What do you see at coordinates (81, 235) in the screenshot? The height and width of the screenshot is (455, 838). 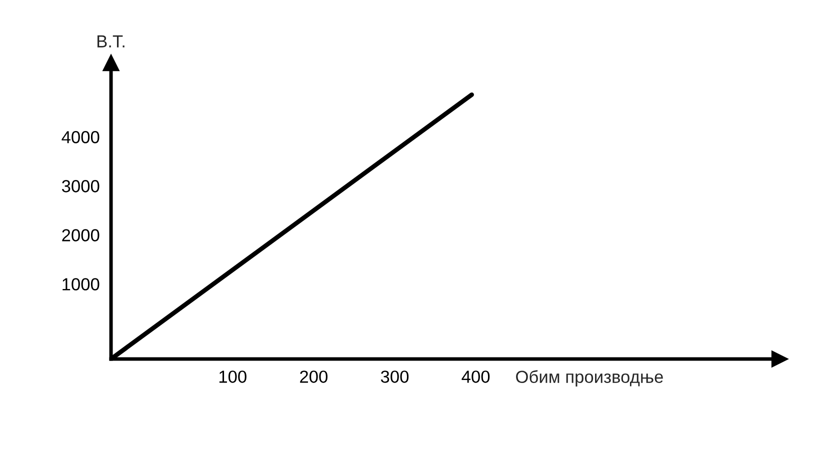 I see `y-tick-label: 2000` at bounding box center [81, 235].